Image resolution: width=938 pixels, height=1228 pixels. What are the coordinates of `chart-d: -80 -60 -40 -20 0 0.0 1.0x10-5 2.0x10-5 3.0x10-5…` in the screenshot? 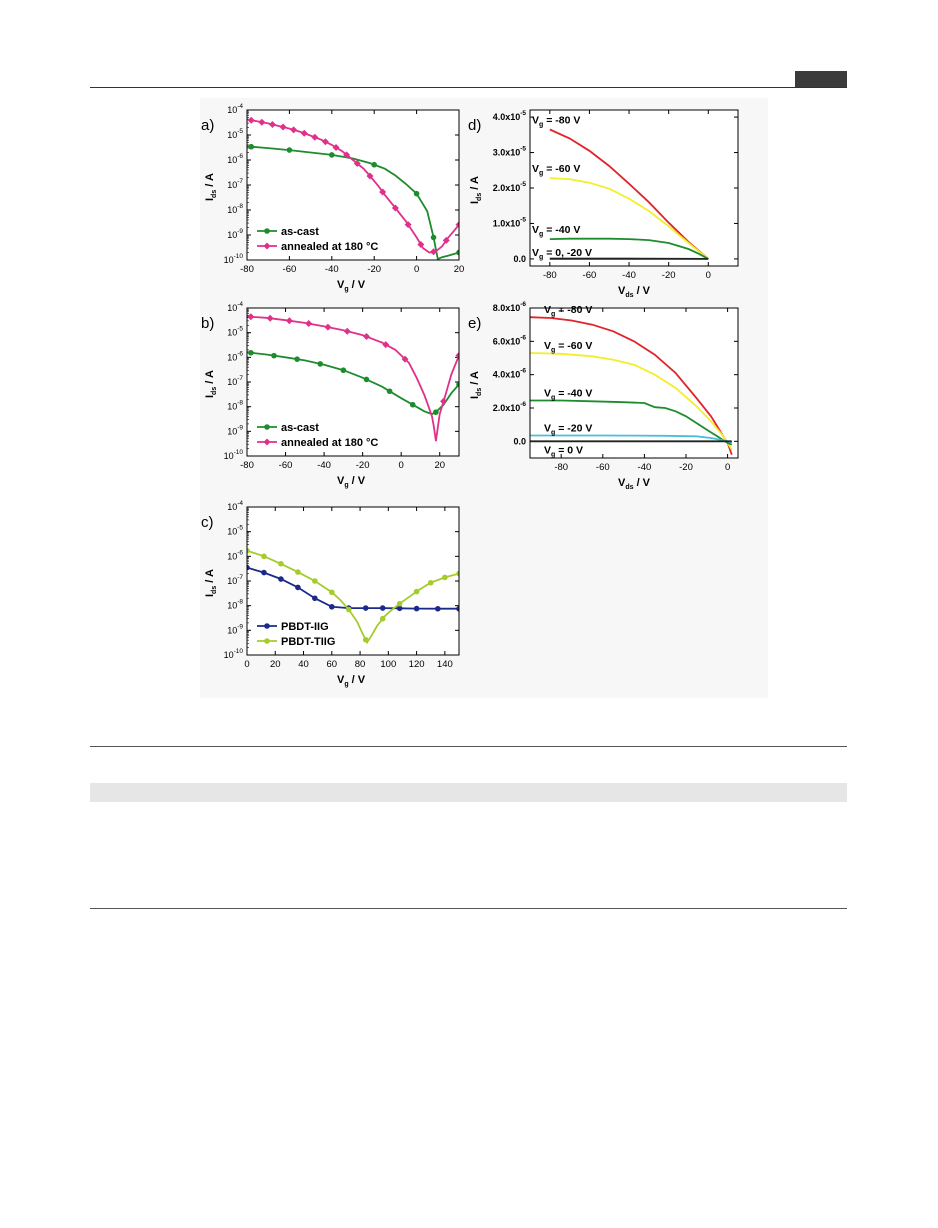 It's located at (603, 204).